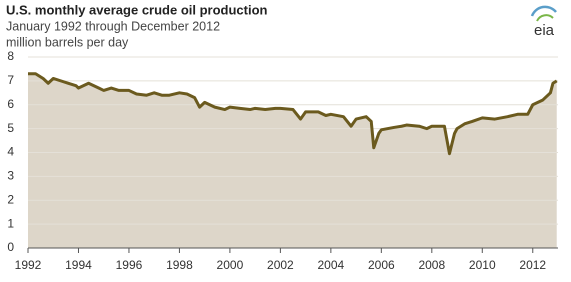  Describe the element at coordinates (78, 265) in the screenshot. I see `x-tick-label: 1994` at that location.